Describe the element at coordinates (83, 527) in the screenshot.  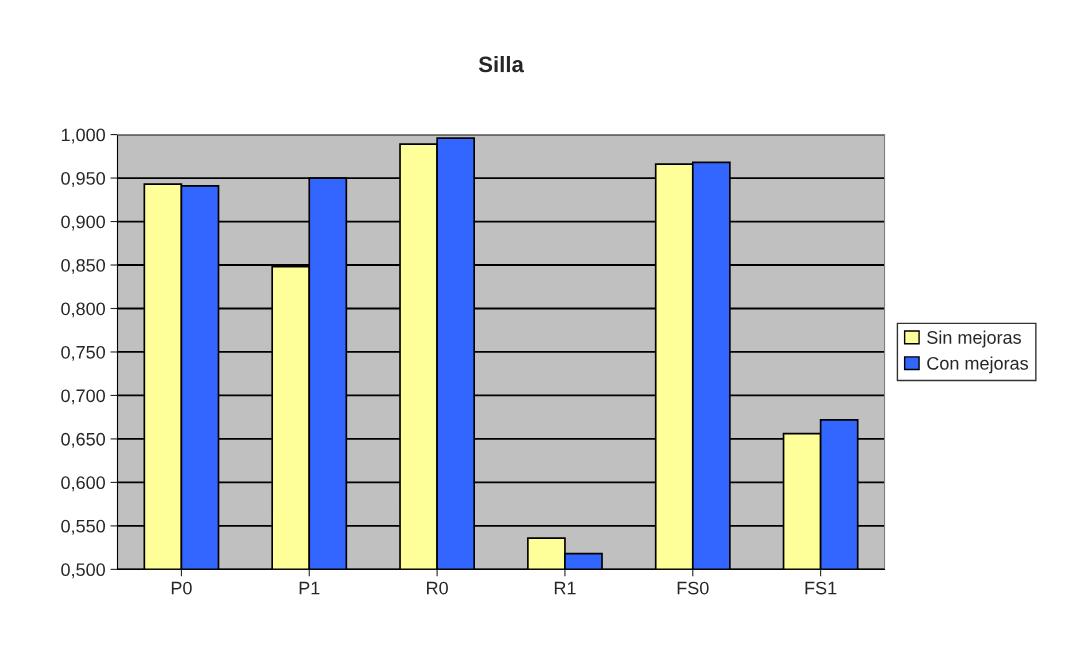
I see `y-tick-label: 0,550` at that location.